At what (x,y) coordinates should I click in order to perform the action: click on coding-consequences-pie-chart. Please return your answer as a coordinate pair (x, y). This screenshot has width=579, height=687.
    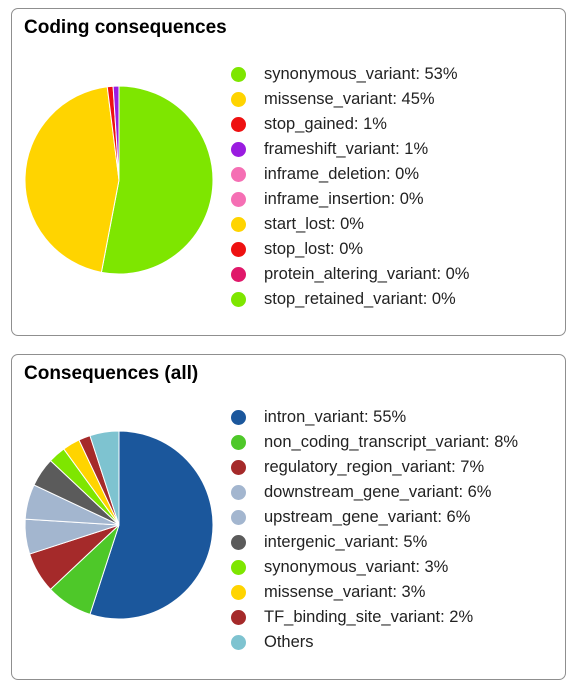
    Looking at the image, I should click on (119, 180).